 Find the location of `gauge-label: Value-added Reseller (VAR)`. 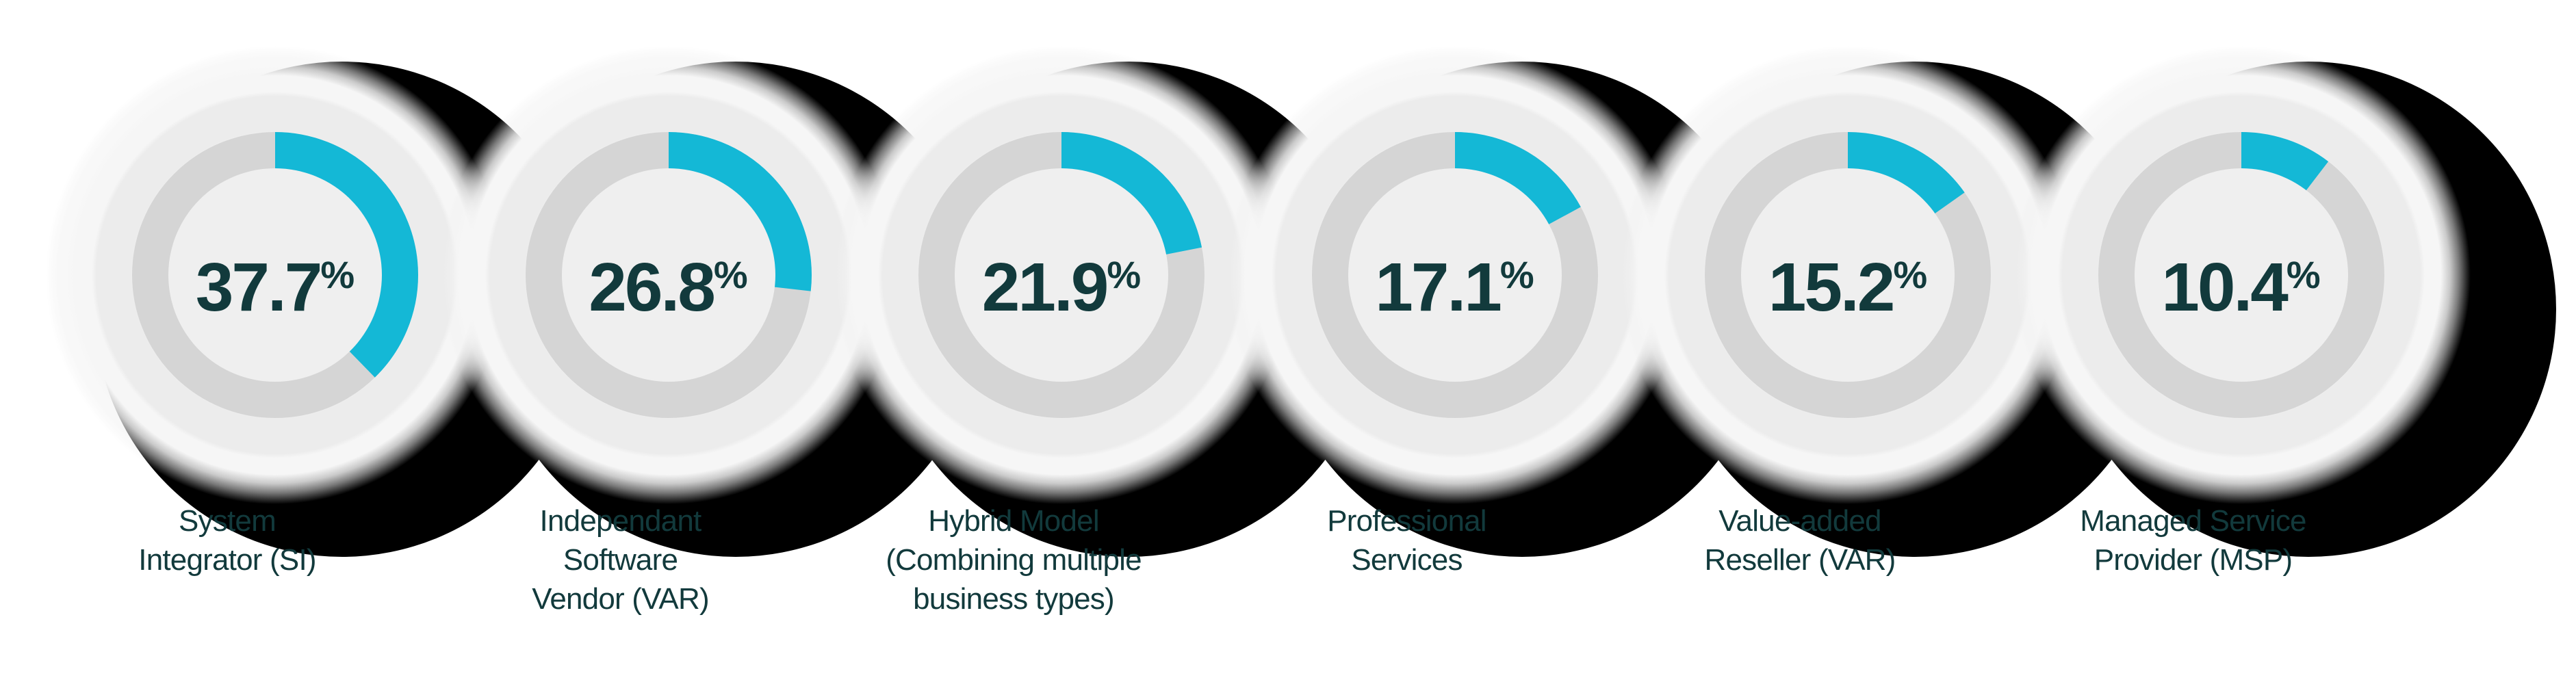

gauge-label: Value-added Reseller (VAR) is located at coordinates (1800, 540).